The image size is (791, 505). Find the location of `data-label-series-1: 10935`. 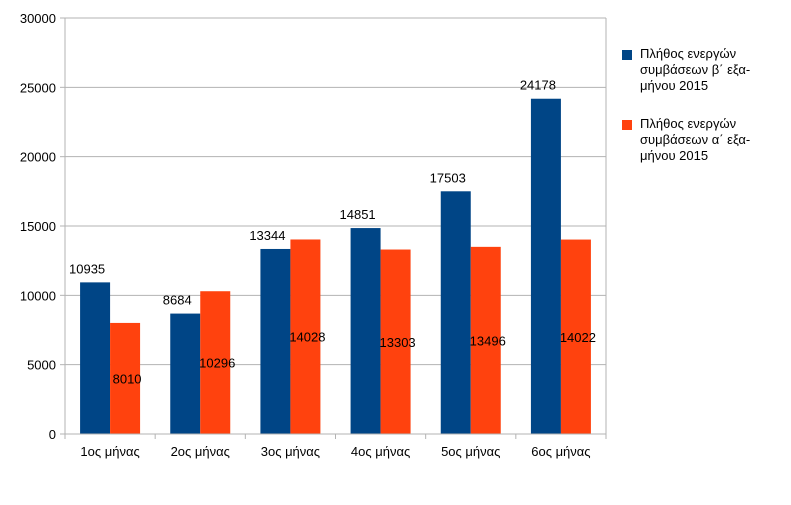

data-label-series-1: 10935 is located at coordinates (87, 268).